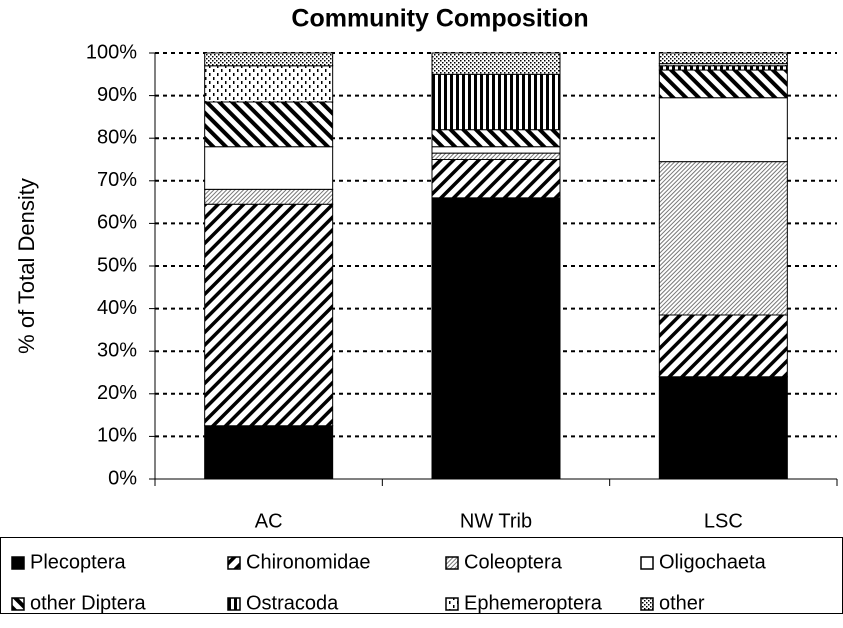 The width and height of the screenshot is (843, 628). Describe the element at coordinates (111, 52) in the screenshot. I see `y-tick-label: 100%` at that location.